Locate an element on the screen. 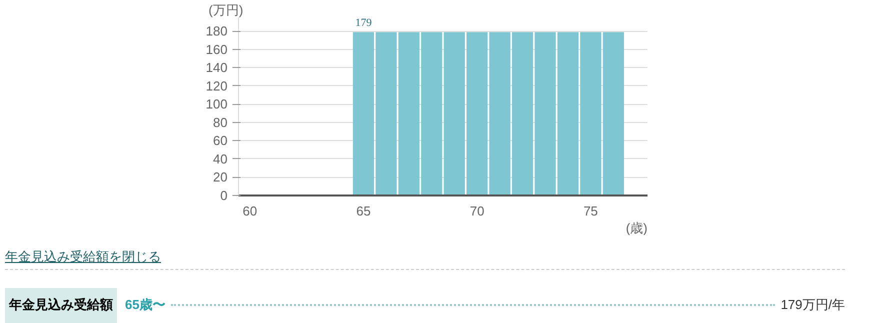 The image size is (870, 323). y-tick-label: 40 is located at coordinates (220, 158).